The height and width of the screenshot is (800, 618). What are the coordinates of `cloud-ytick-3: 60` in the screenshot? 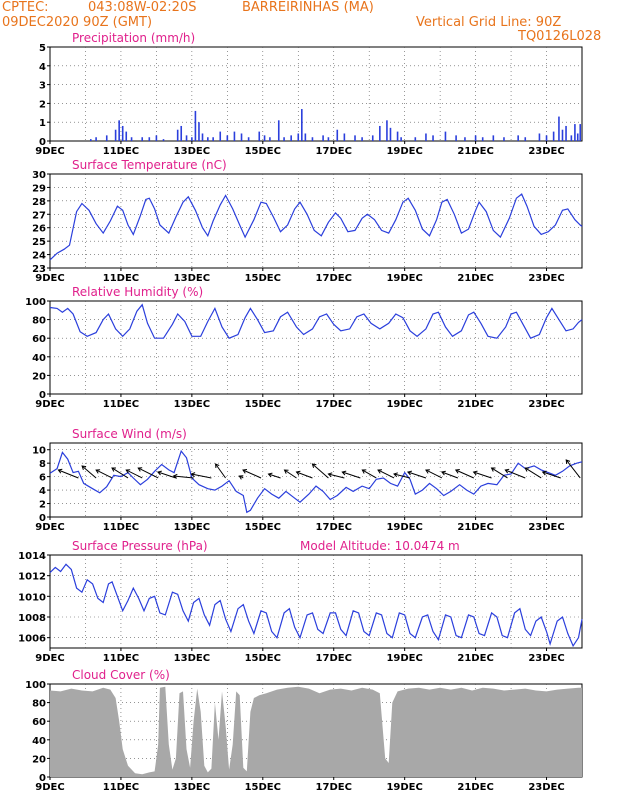 It's located at (39, 722).